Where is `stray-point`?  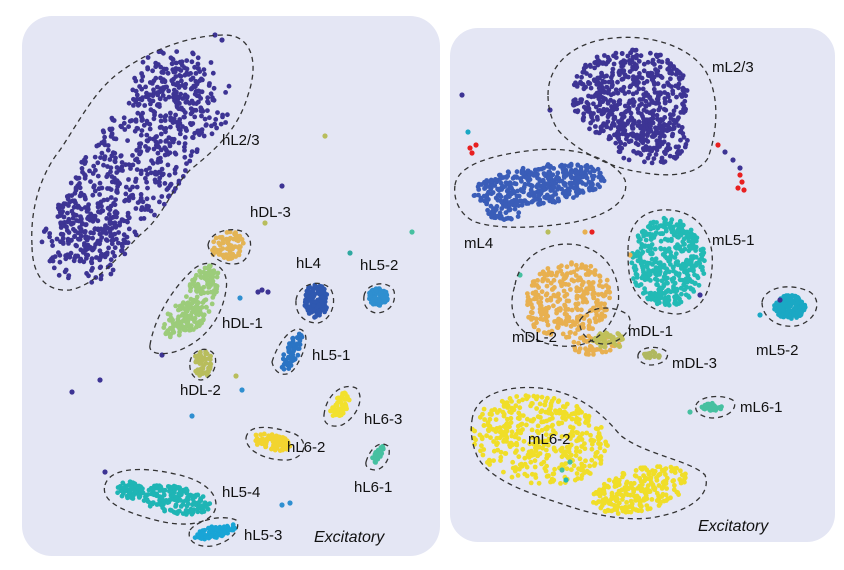 stray-point is located at coordinates (236, 376).